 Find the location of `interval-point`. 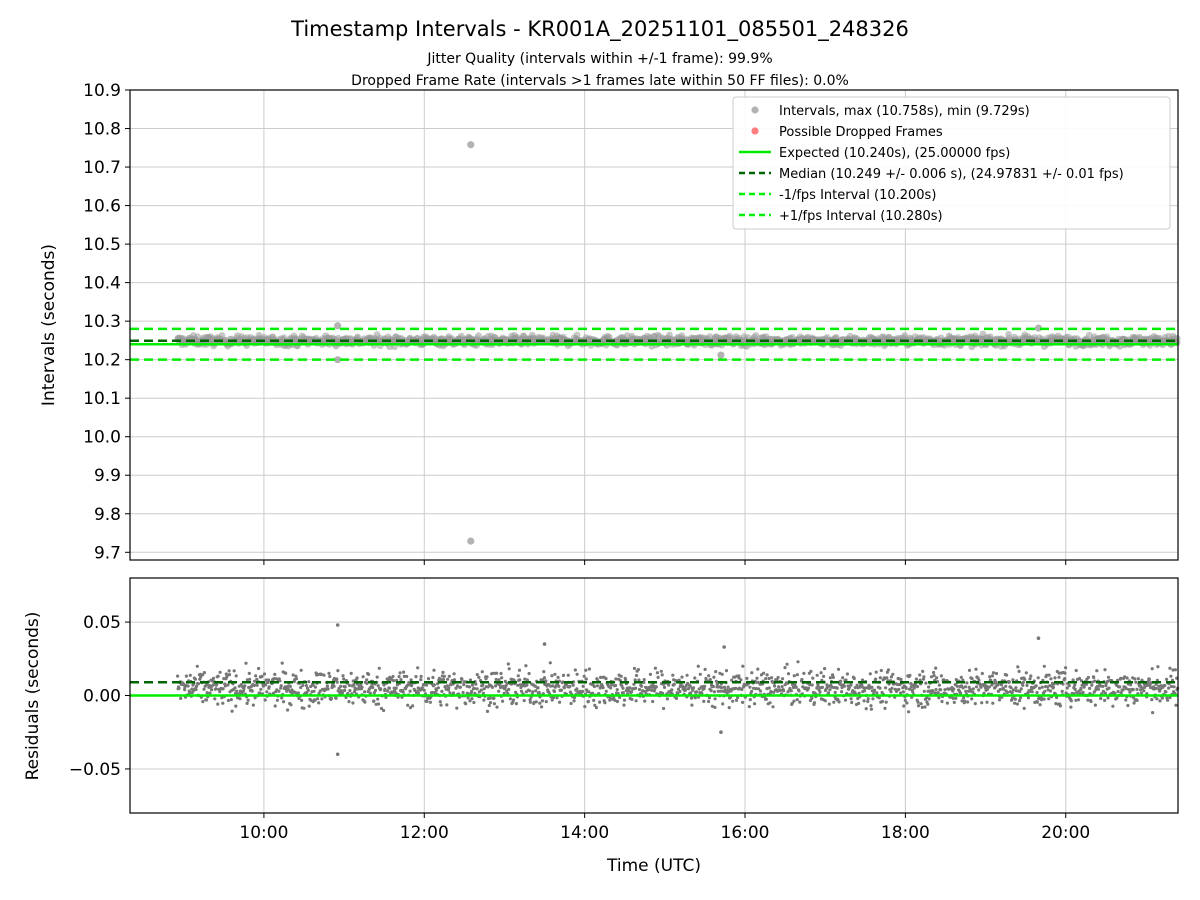

interval-point is located at coordinates (198, 337).